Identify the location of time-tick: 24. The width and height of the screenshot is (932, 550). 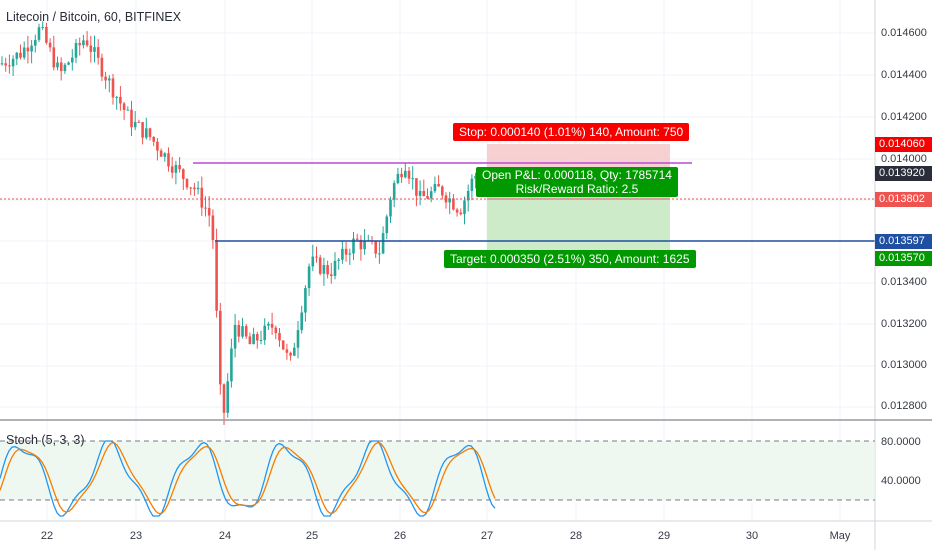
(225, 536).